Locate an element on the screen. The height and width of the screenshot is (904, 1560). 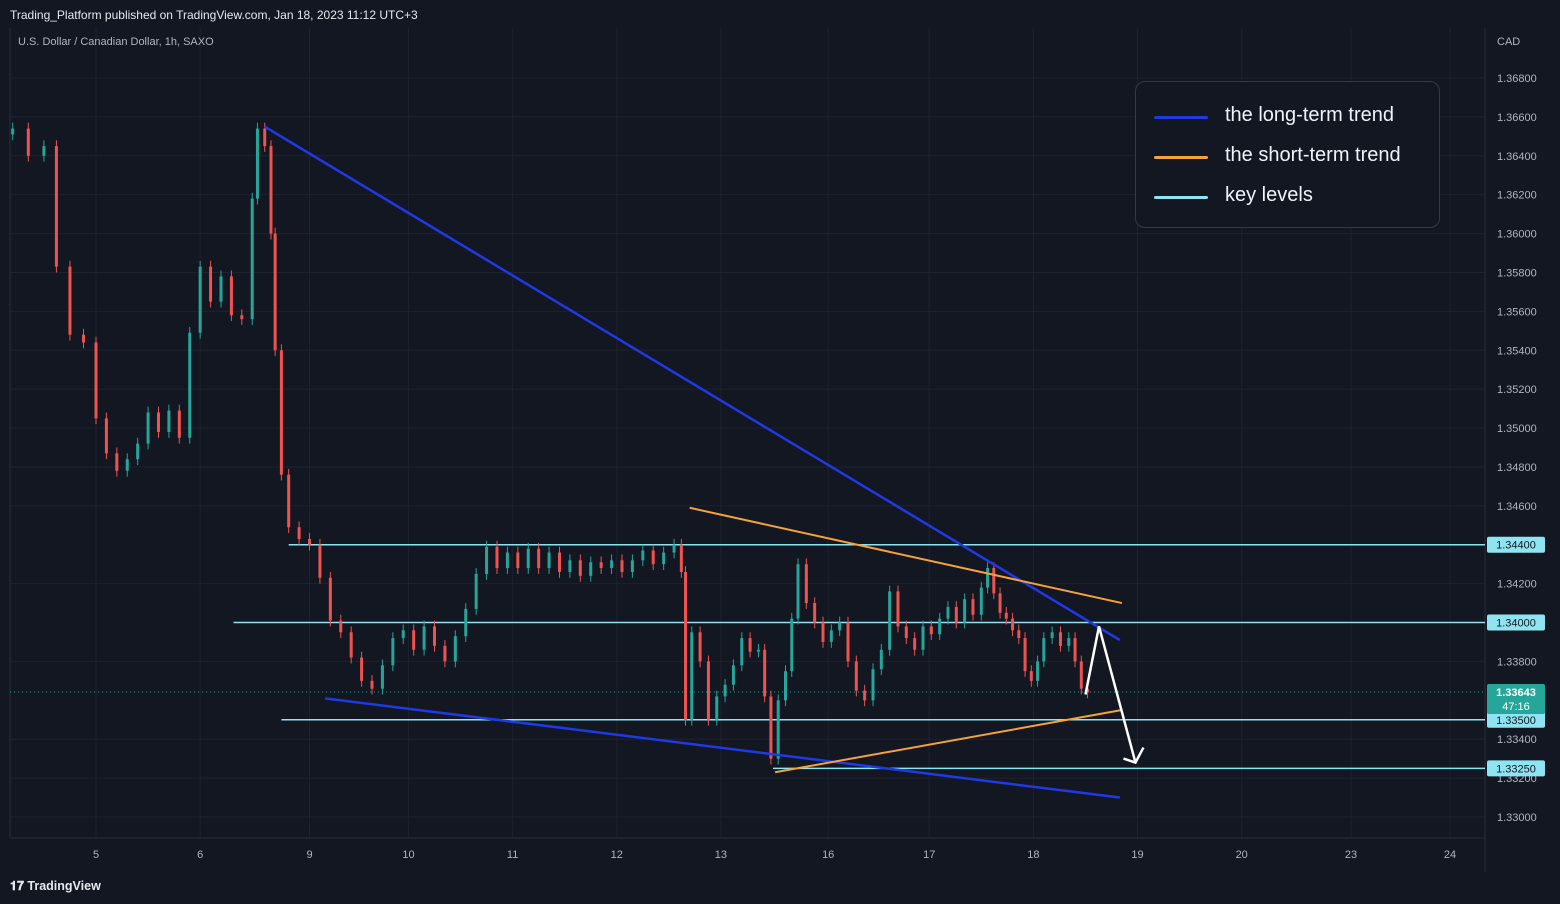
price-tick-label: 1.34200 is located at coordinates (1517, 585).